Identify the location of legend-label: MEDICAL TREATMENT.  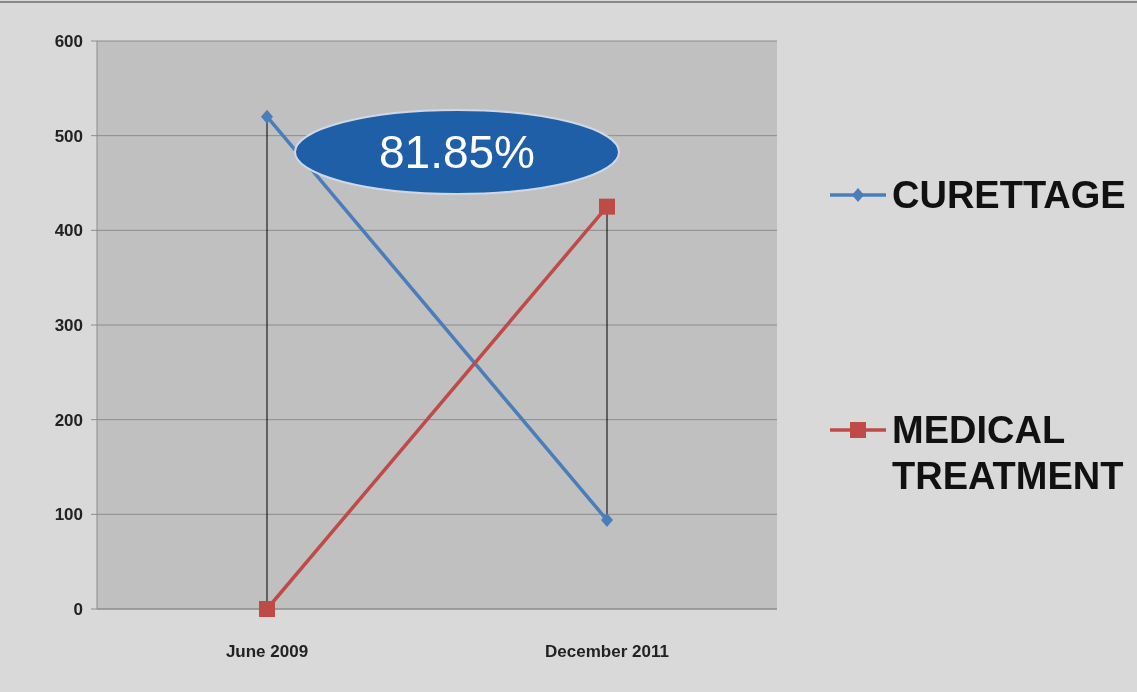
(1008, 453).